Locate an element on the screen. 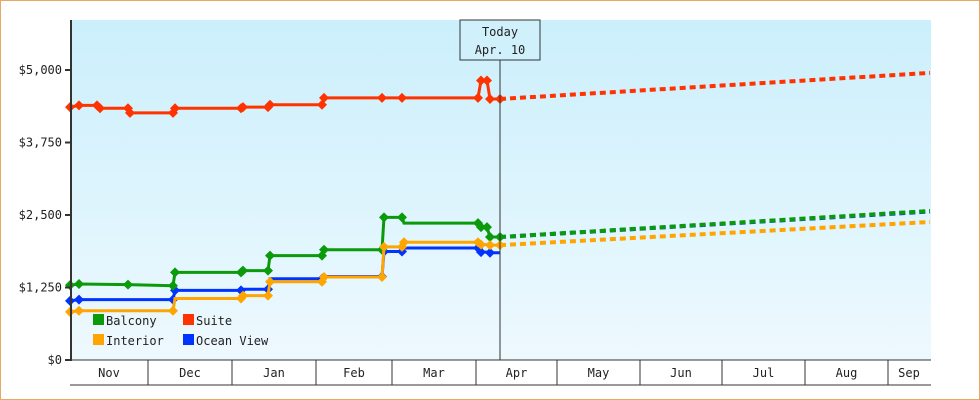 The image size is (980, 400). today-date: Apr. 10 is located at coordinates (500, 50).